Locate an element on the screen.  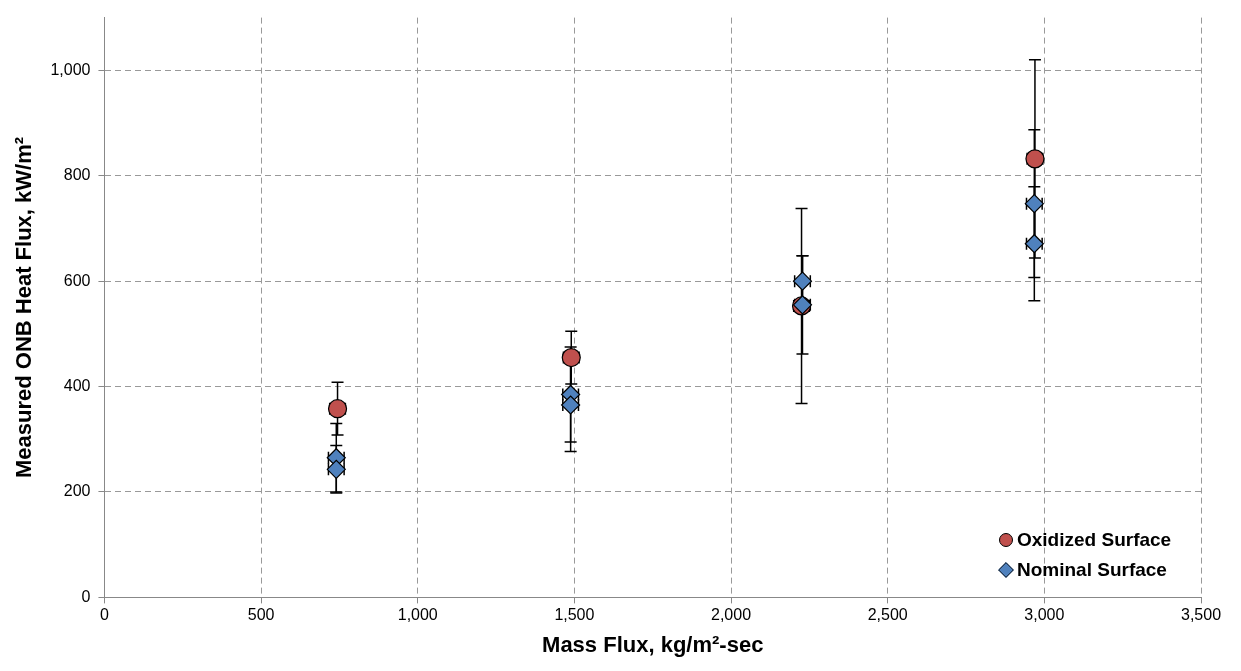
legend-label: Nominal Surface is located at coordinates (1092, 570).